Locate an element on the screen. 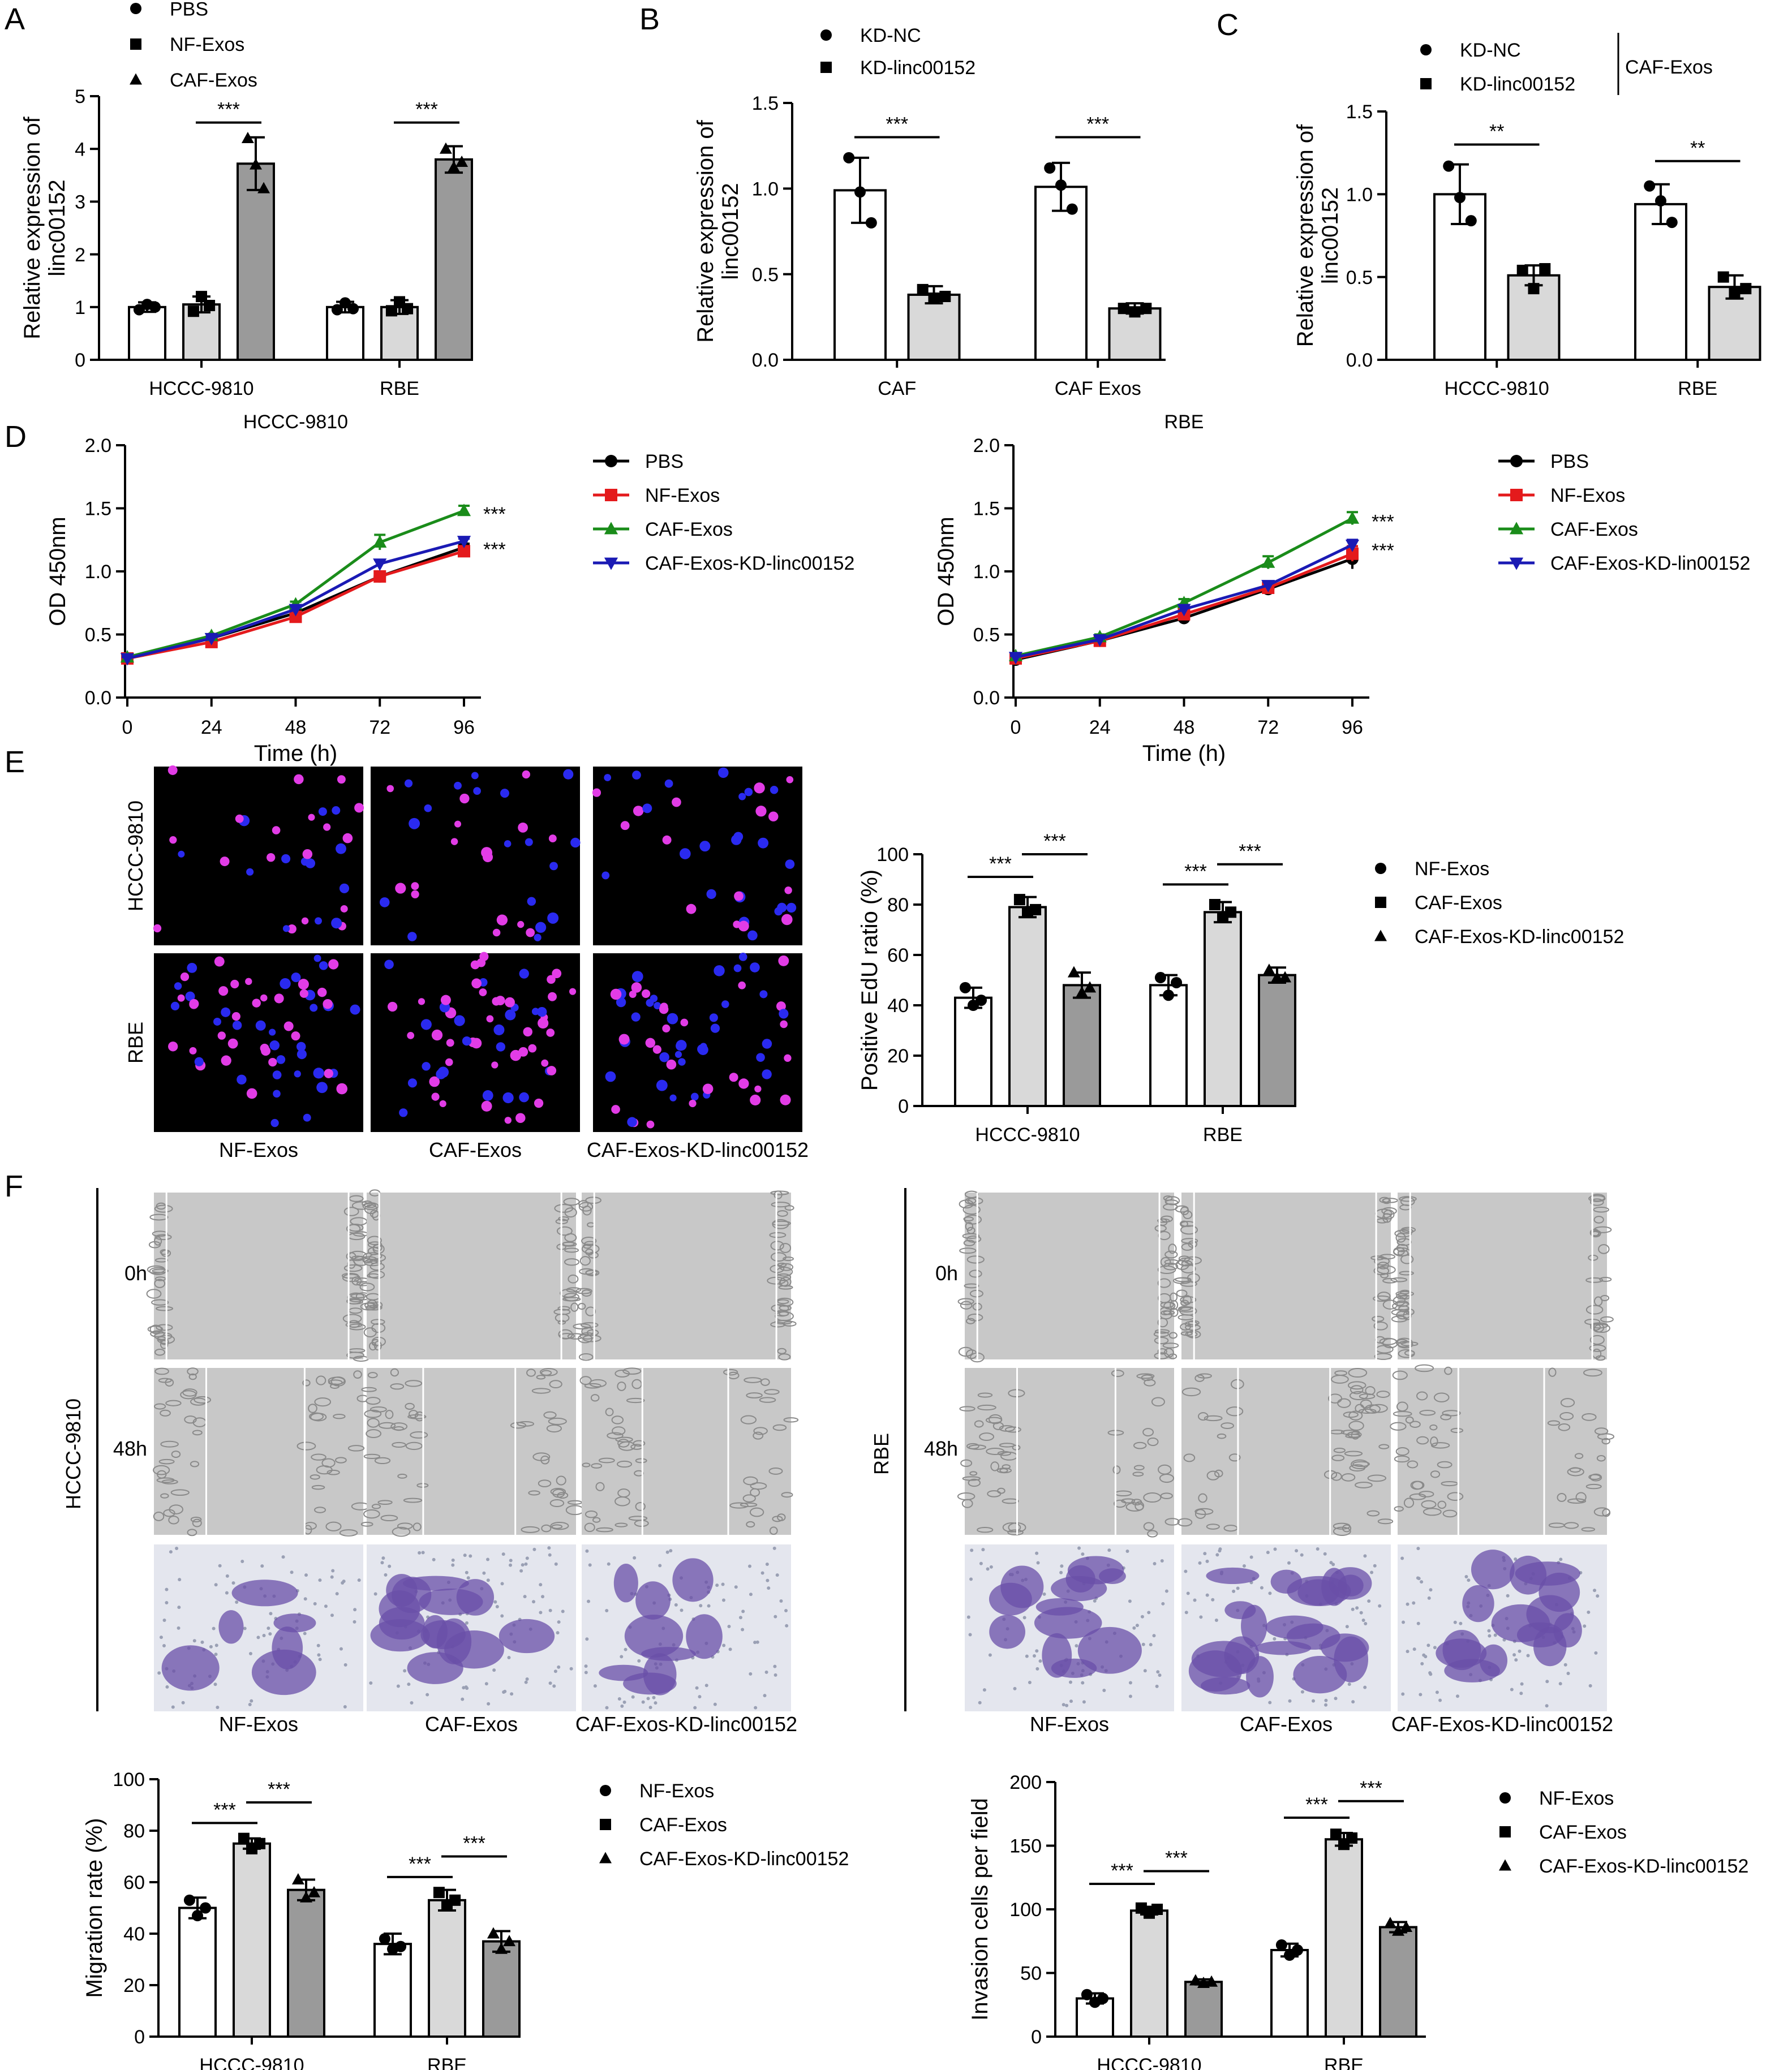 The image size is (1792, 2070). chart-f1-legend-label: CAF-Exos is located at coordinates (683, 1825).